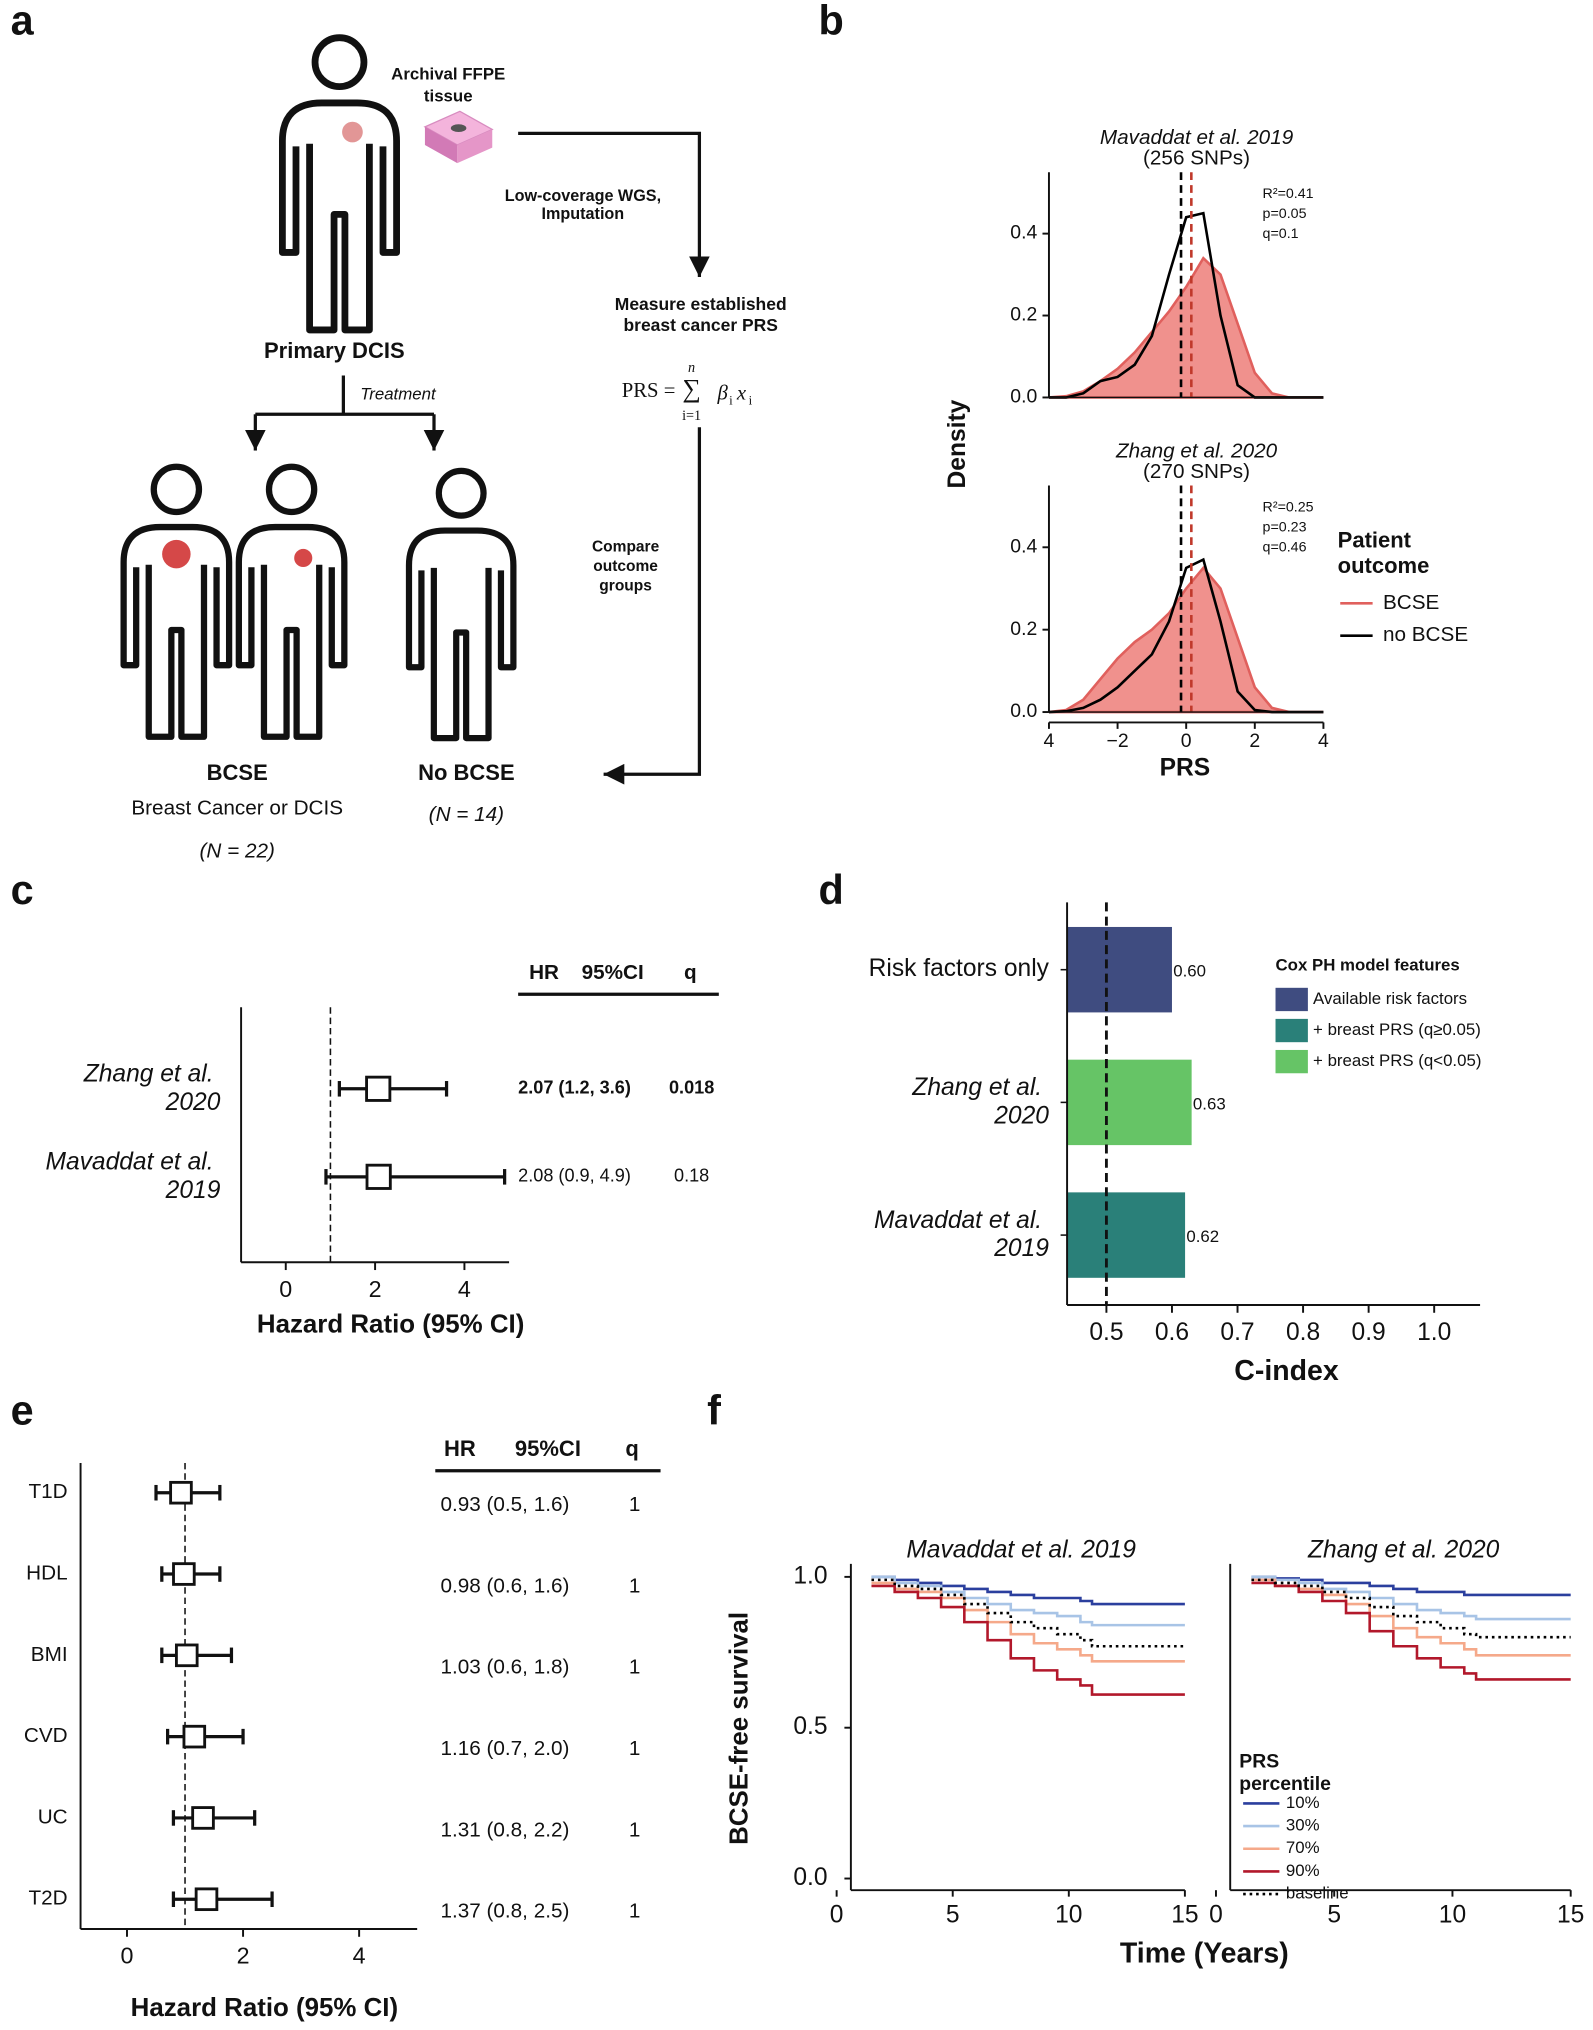  I want to click on x-tick-label: 0.9, so click(1369, 1332).